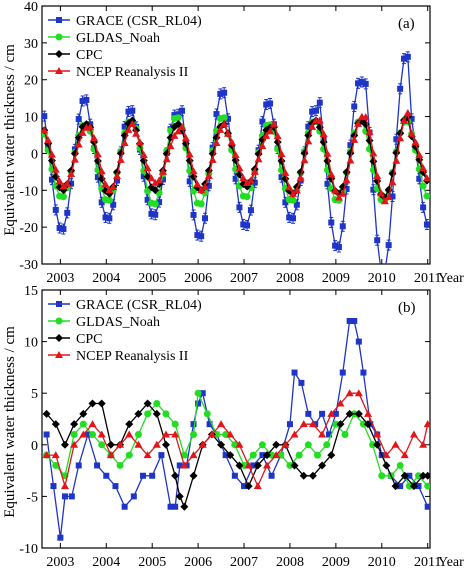  I want to click on x-tick-label: 2008, so click(290, 561).